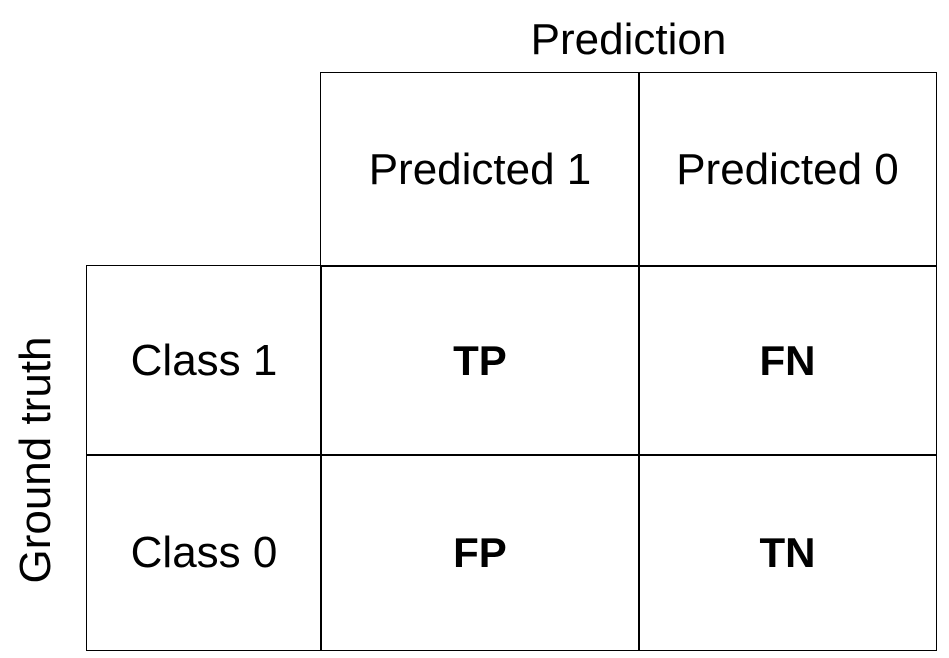 The width and height of the screenshot is (949, 658). What do you see at coordinates (787, 360) in the screenshot?
I see `cell-false-negative: FN` at bounding box center [787, 360].